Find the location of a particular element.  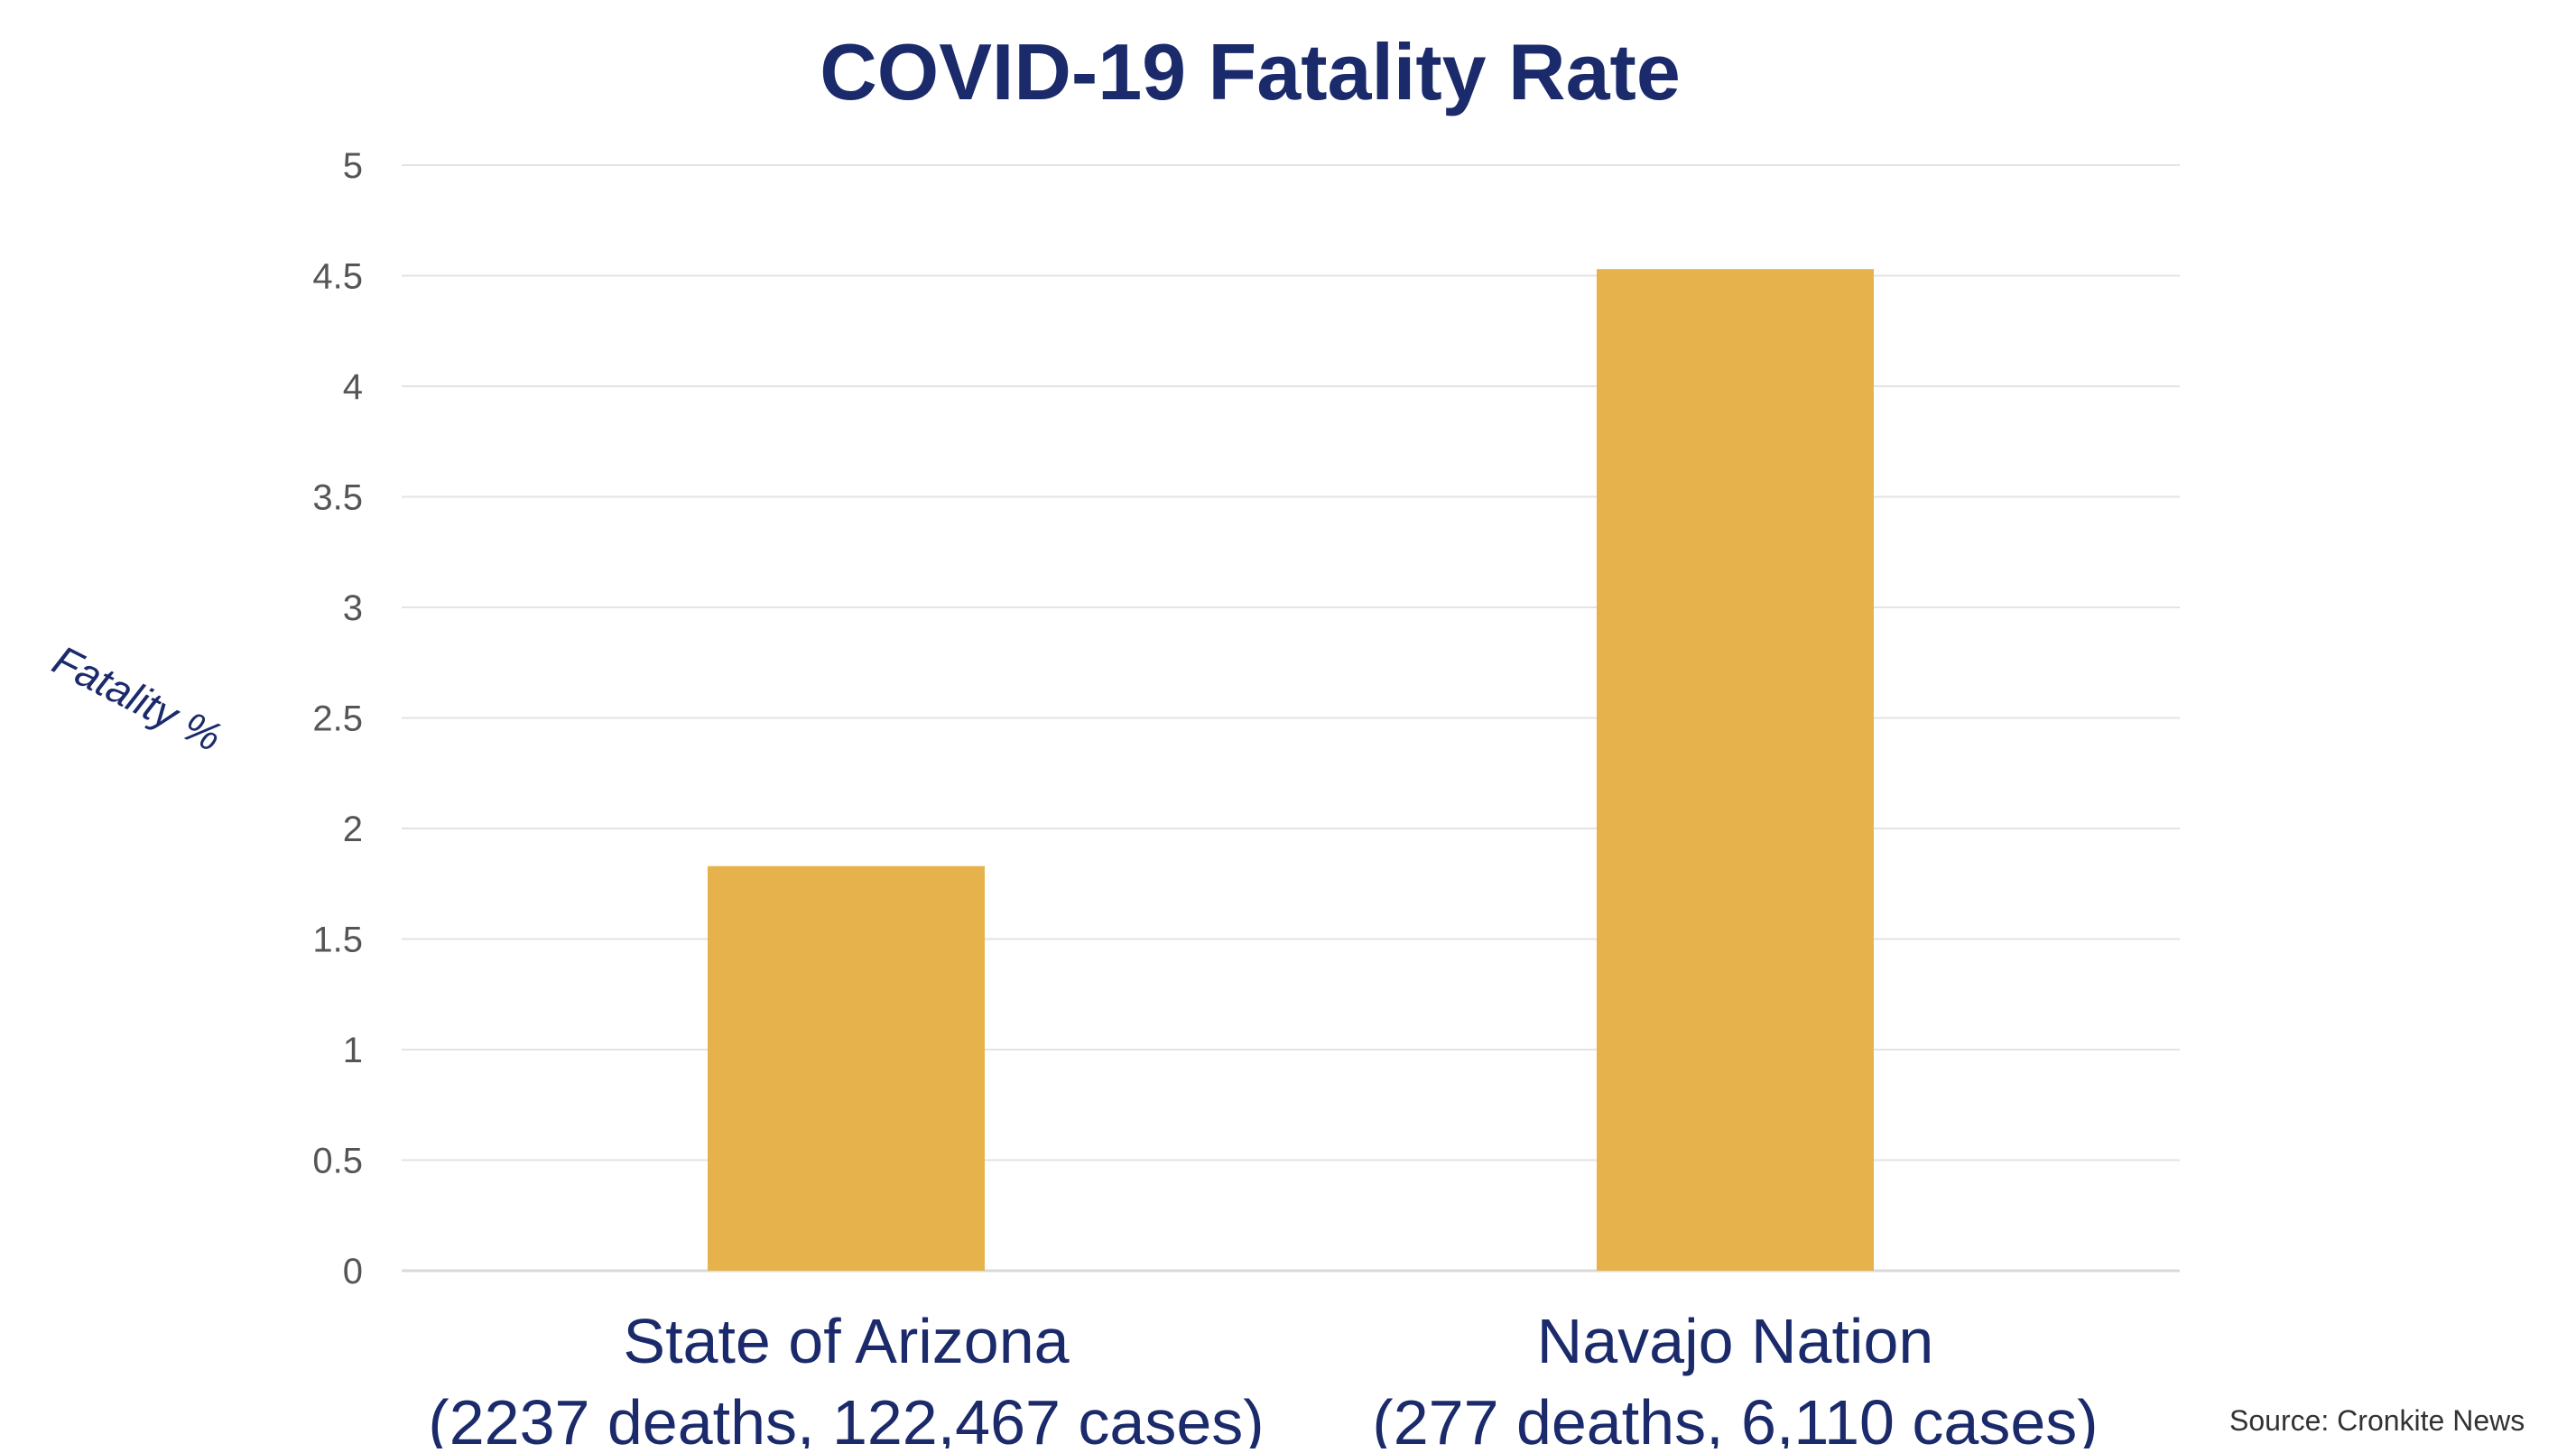

x-tick-sublabel: (2237 deaths, 122,467 cases) is located at coordinates (846, 1418).